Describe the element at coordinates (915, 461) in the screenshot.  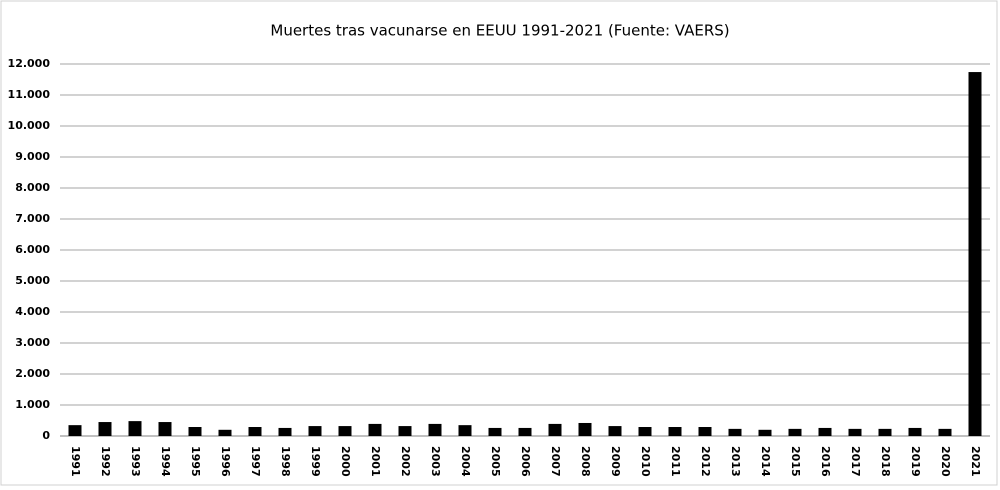
I see `x-tick-label: 2019` at that location.